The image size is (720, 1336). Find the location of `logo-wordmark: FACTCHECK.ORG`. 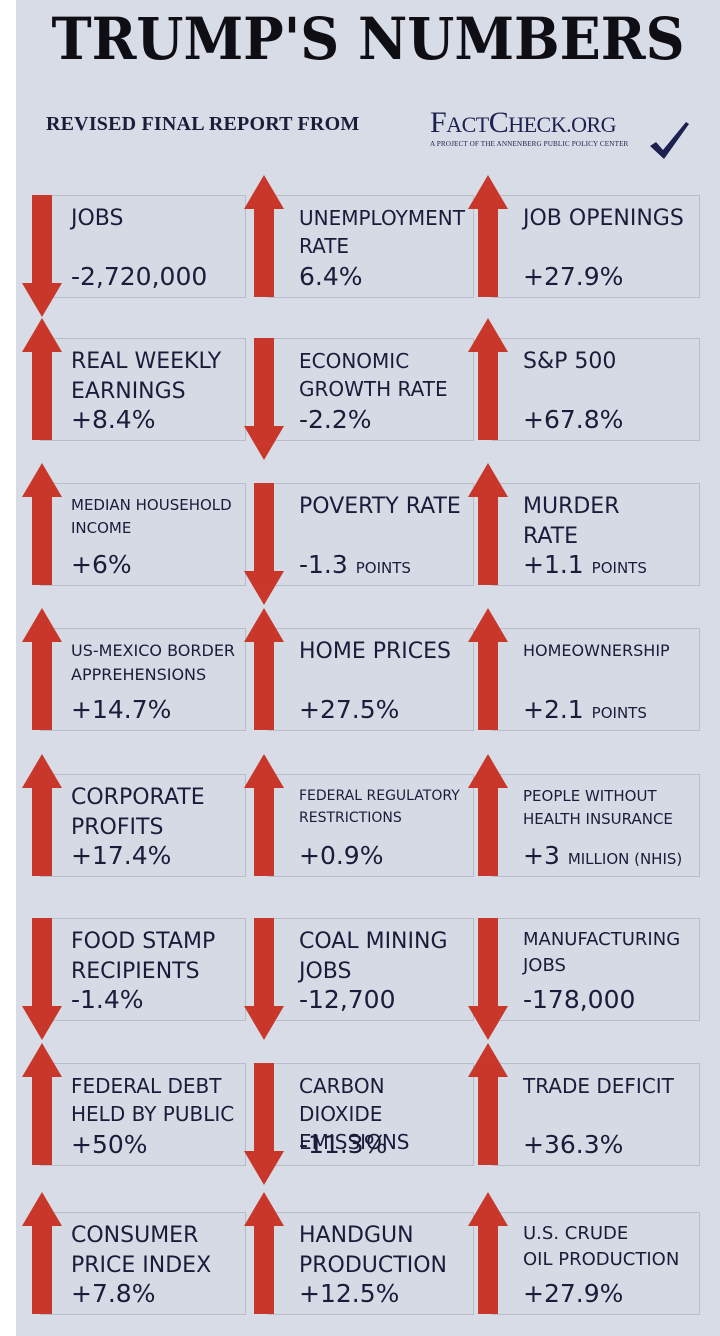

logo-wordmark: FACTCHECK.ORG is located at coordinates (523, 124).